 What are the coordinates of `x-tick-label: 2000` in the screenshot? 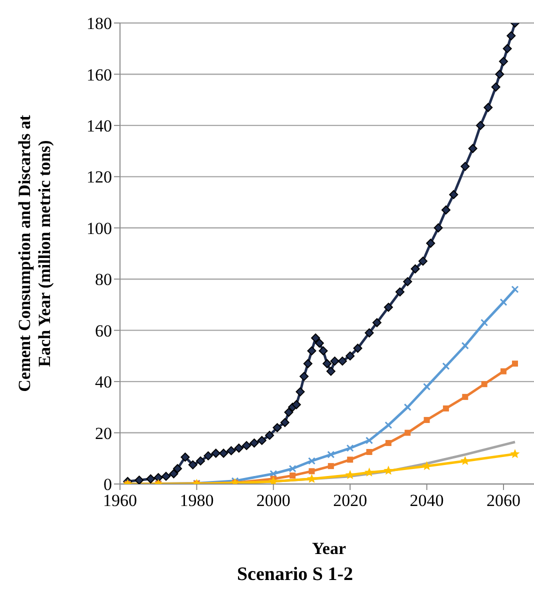 It's located at (273, 500).